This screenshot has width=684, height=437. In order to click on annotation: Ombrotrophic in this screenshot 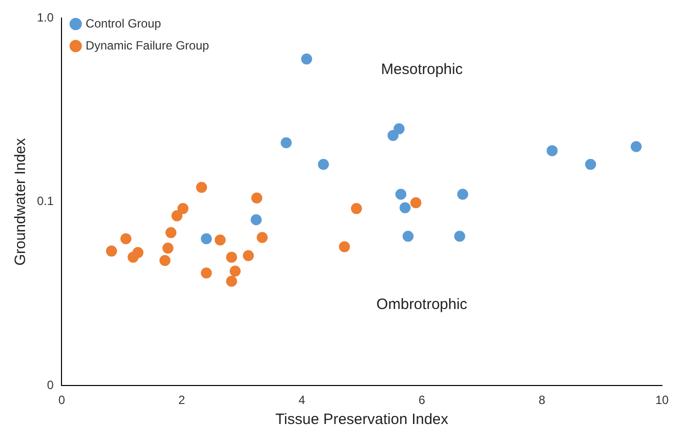, I will do `click(422, 304)`.